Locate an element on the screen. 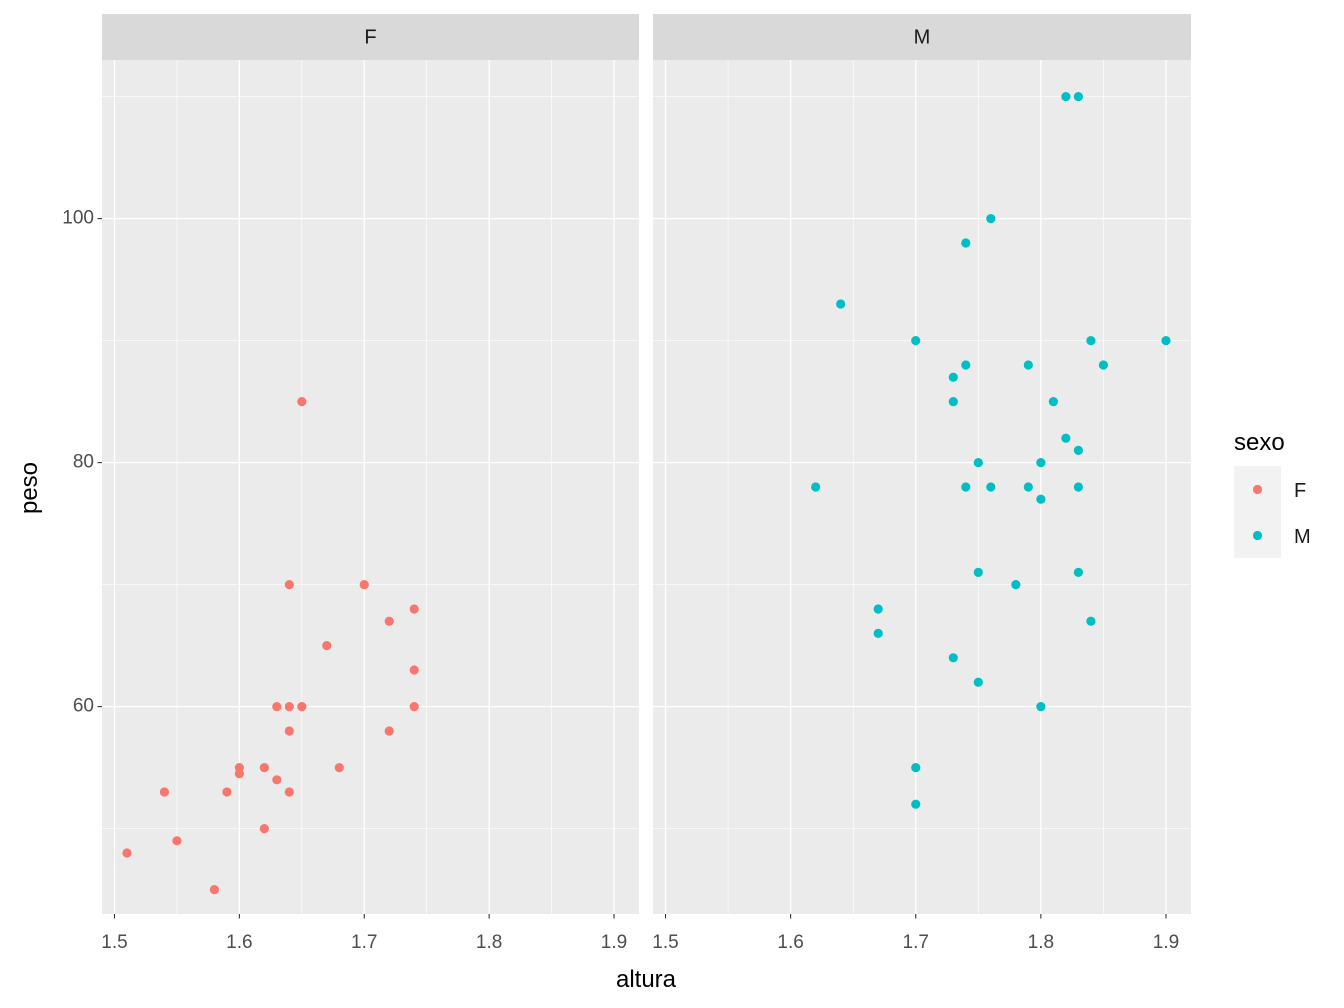 This screenshot has height=1008, width=1344. legend-label-f: F is located at coordinates (1300, 491).